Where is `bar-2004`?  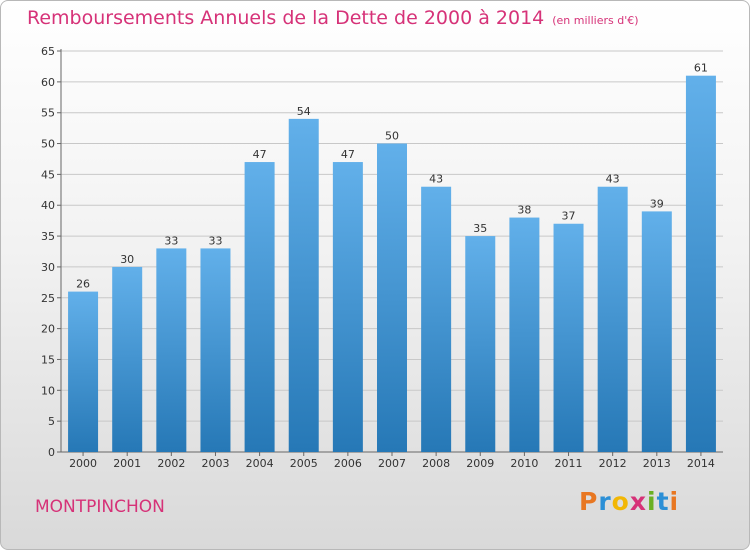
bar-2004 is located at coordinates (259, 307).